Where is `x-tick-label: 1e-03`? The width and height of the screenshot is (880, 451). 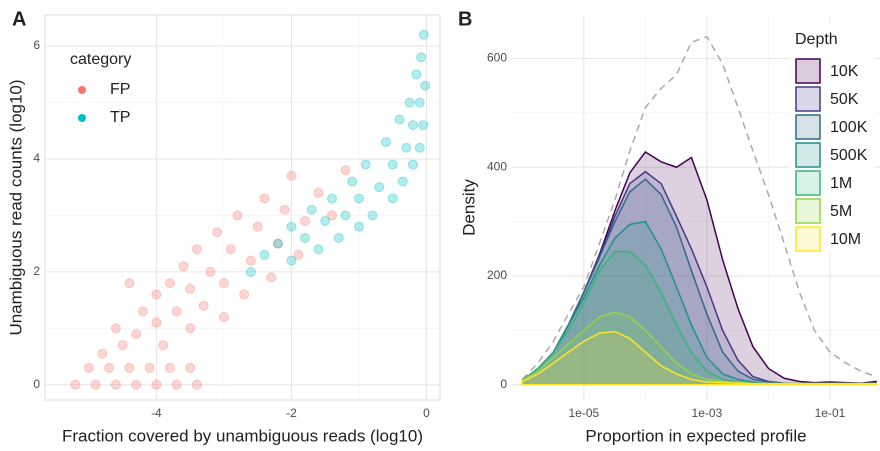
x-tick-label: 1e-03 is located at coordinates (707, 413).